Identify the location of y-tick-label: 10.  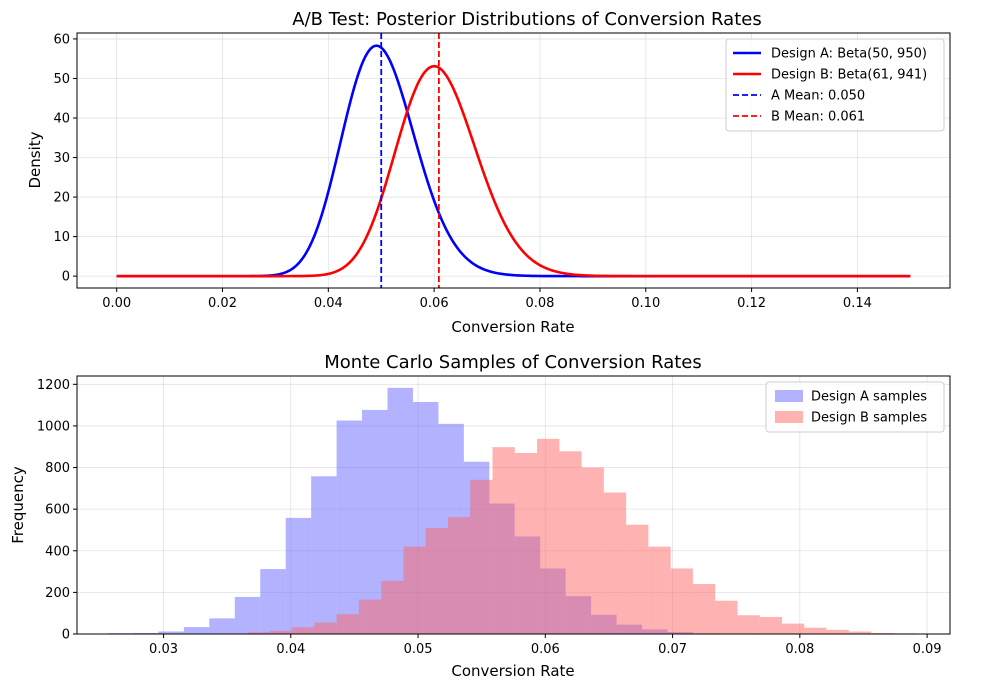
(61, 237).